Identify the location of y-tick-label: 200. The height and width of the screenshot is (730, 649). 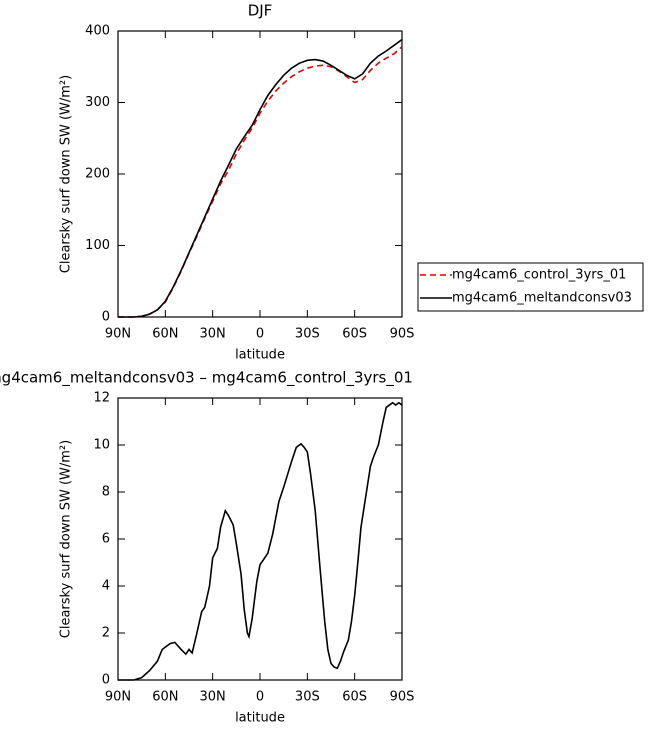
(97, 174).